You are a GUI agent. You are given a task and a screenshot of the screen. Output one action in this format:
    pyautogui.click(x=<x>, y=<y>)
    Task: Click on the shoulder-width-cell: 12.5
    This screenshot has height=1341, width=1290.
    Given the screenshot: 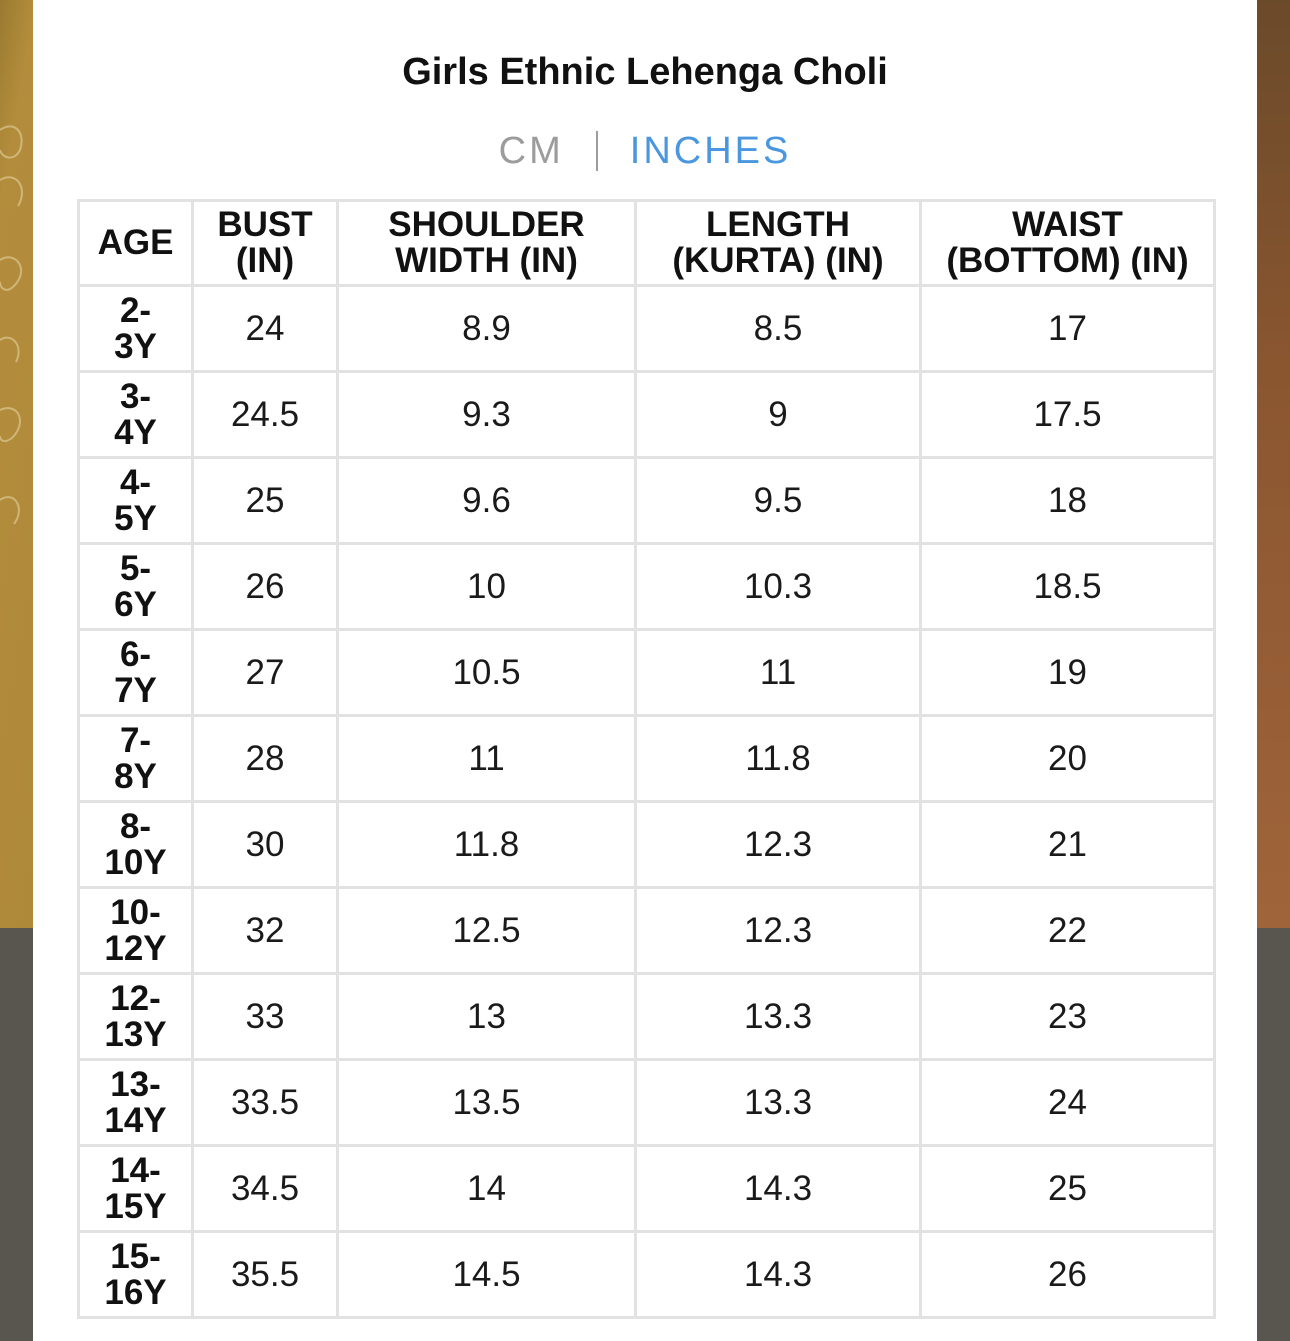 What is the action you would take?
    pyautogui.click(x=486, y=930)
    